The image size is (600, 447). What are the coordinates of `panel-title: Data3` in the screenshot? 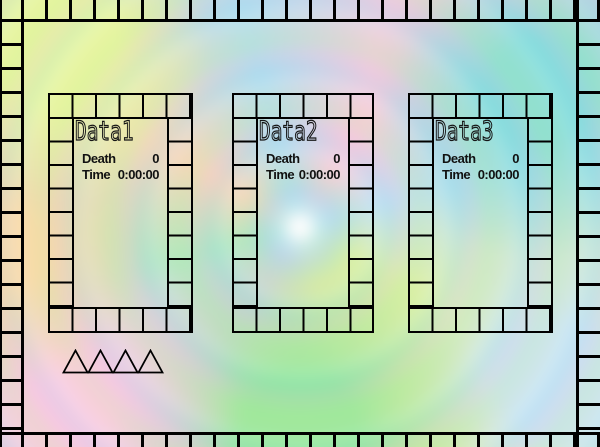 It's located at (464, 131).